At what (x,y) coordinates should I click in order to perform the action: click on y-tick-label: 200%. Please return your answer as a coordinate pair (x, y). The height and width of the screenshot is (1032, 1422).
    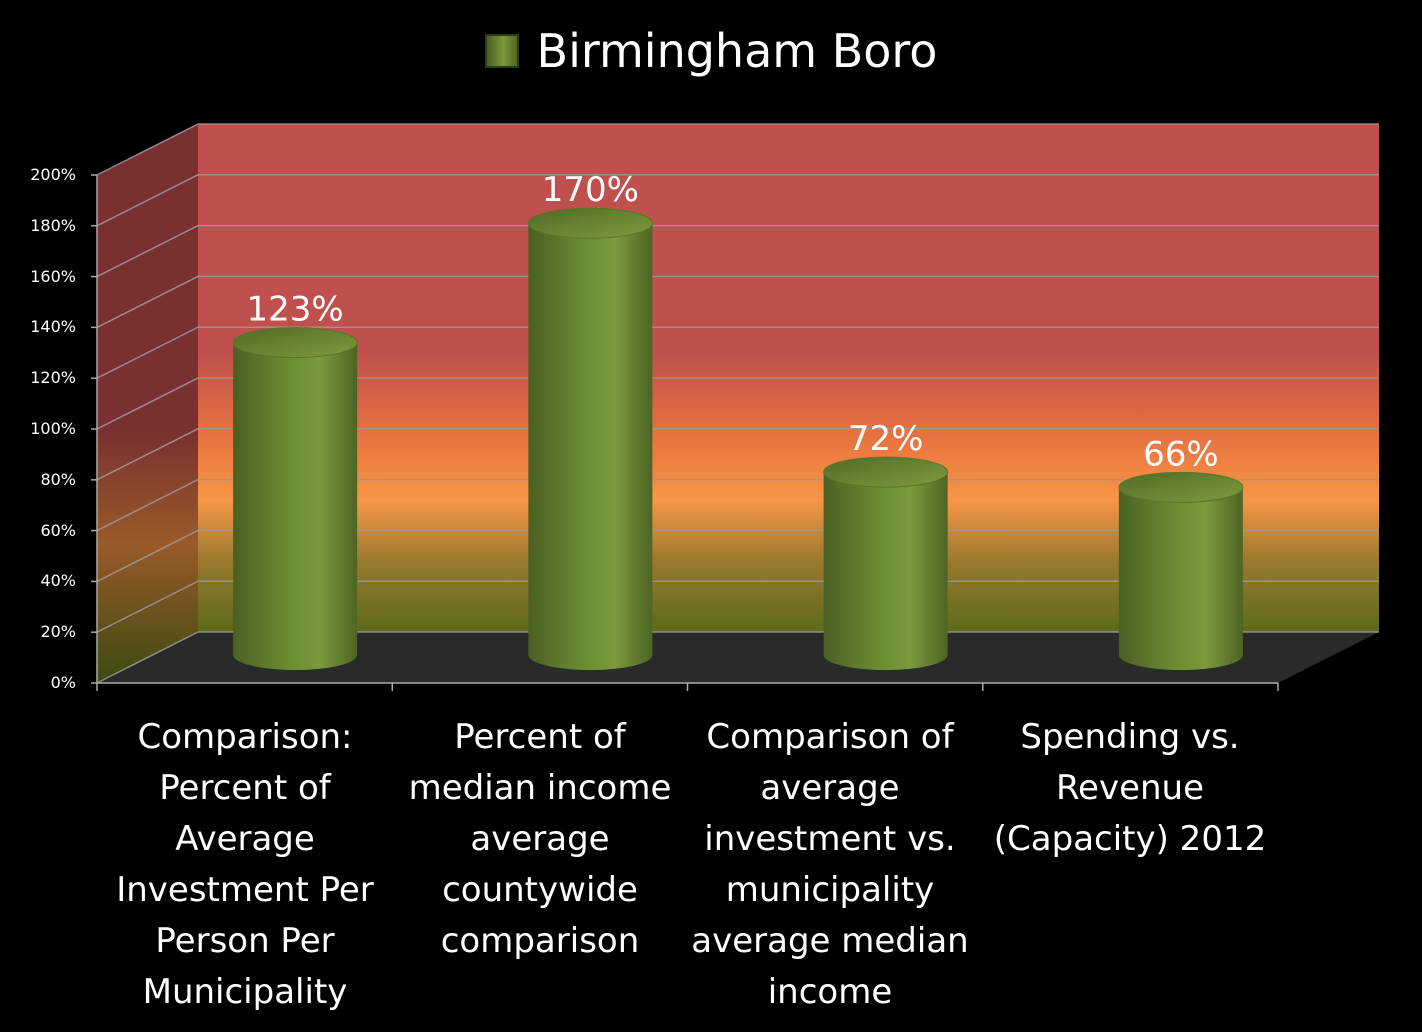
    Looking at the image, I should click on (53, 174).